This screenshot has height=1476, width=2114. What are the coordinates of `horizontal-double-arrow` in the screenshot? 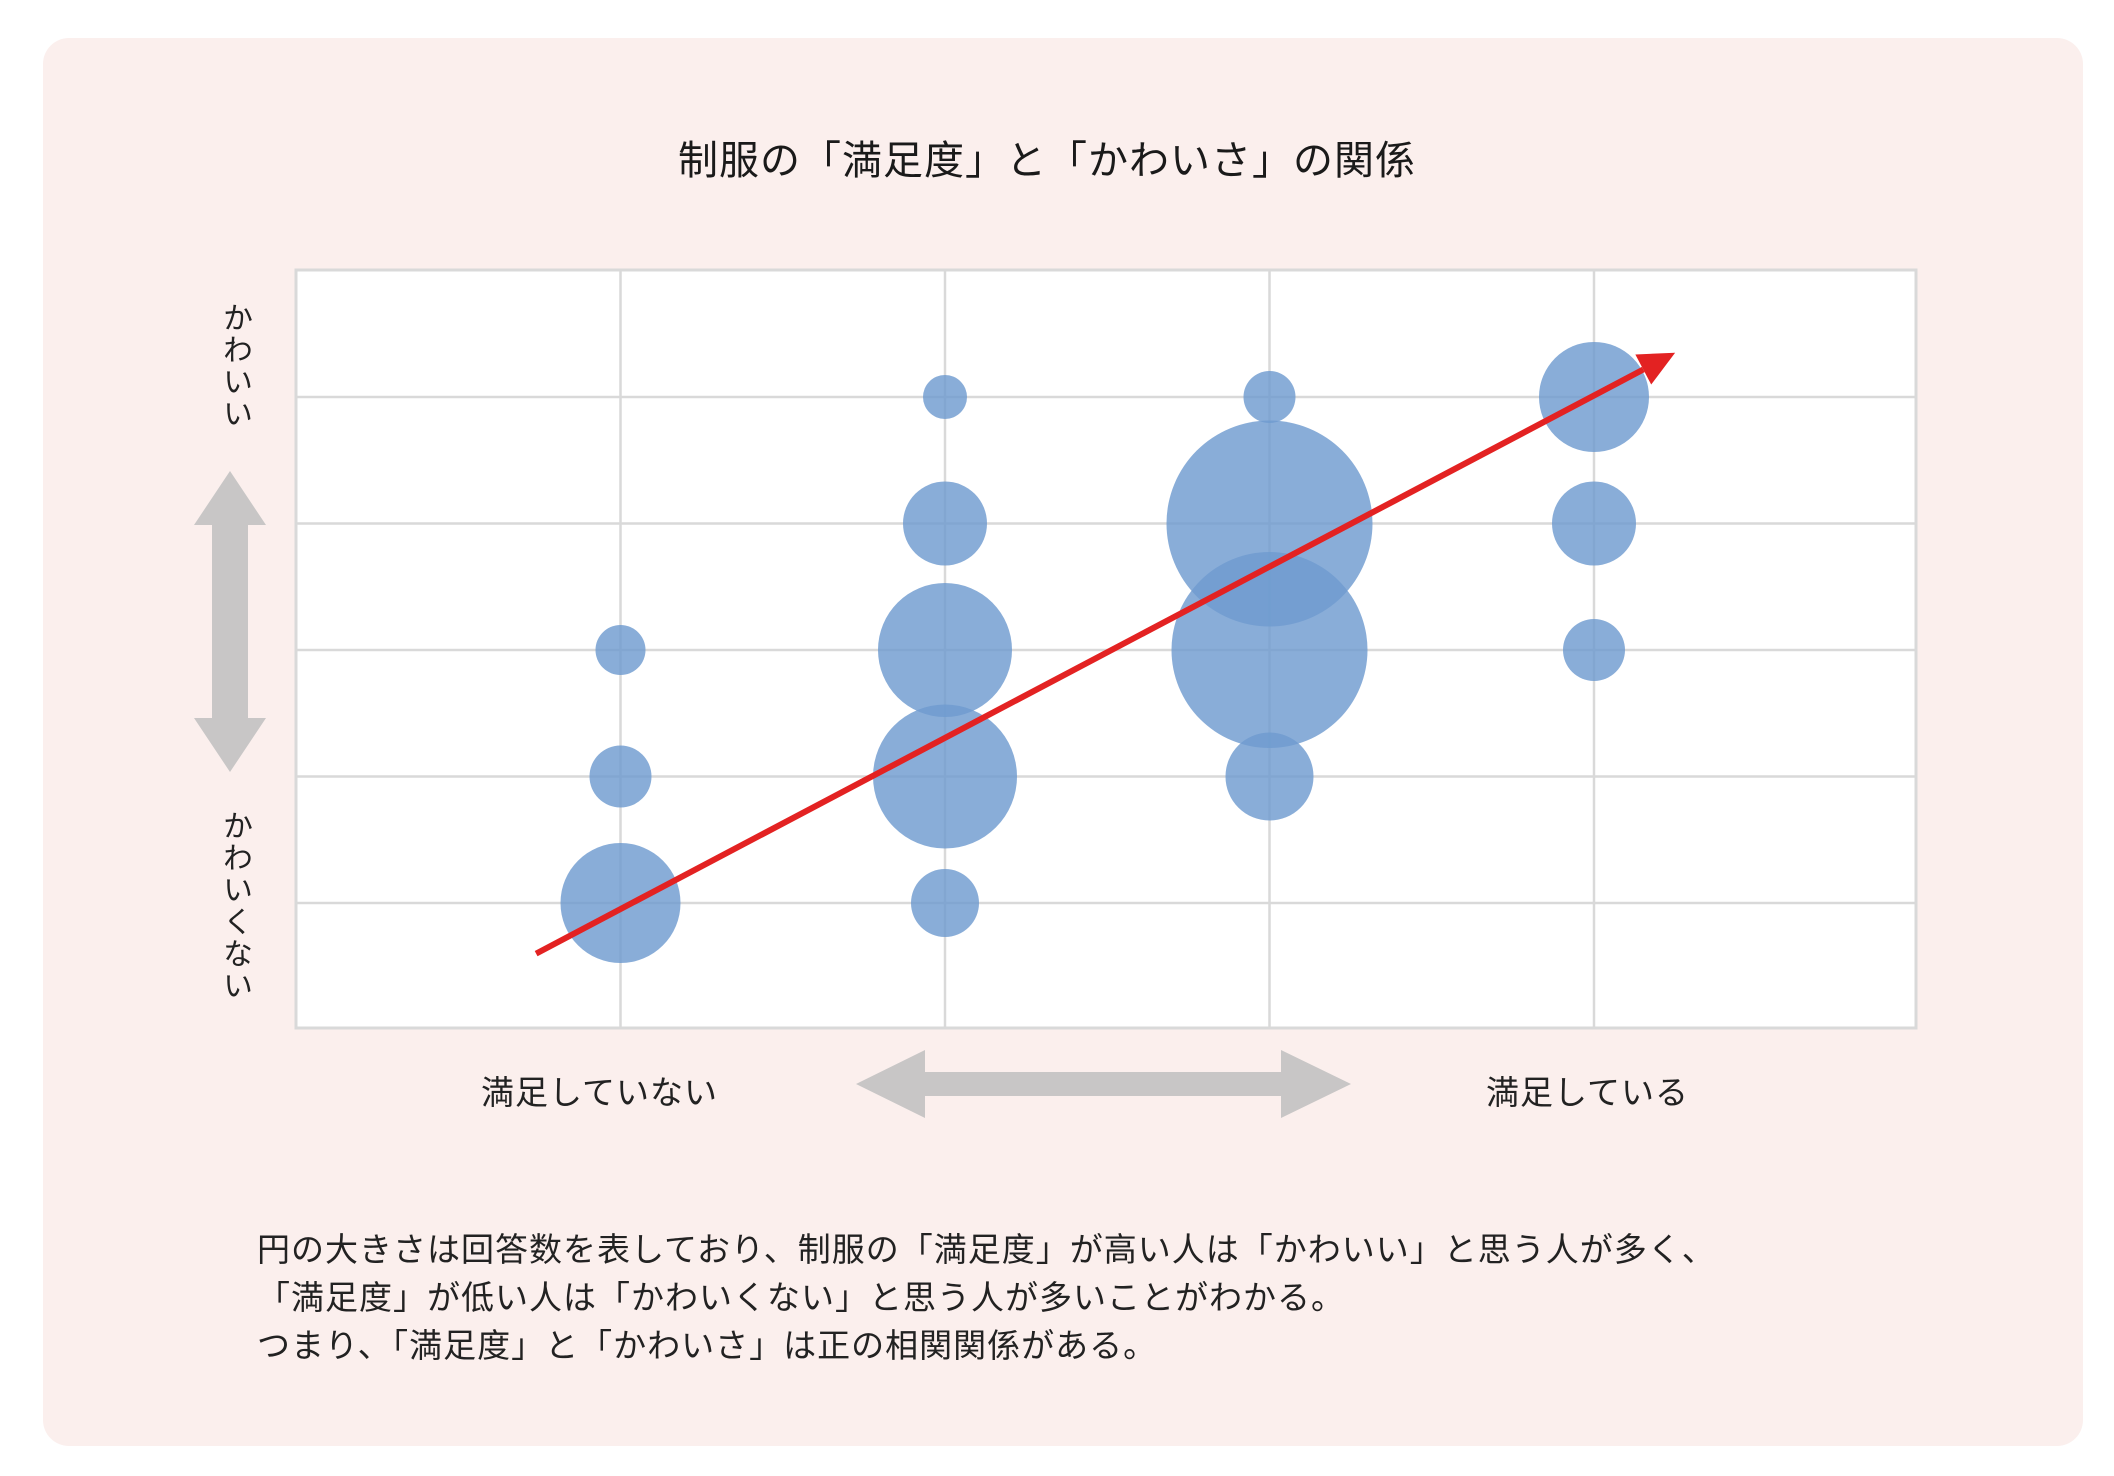 It's located at (1103, 1084).